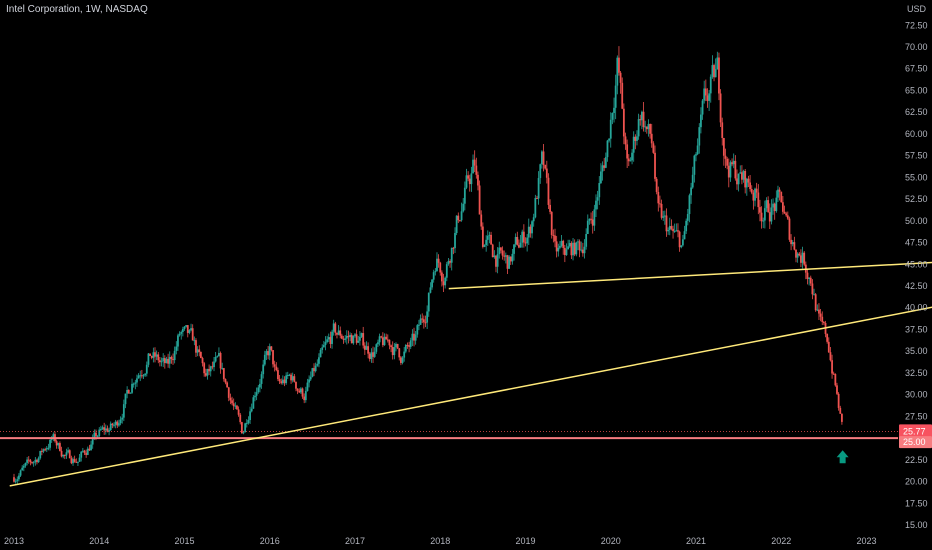 The height and width of the screenshot is (550, 932). I want to click on y-tick-label: 47.50, so click(916, 243).